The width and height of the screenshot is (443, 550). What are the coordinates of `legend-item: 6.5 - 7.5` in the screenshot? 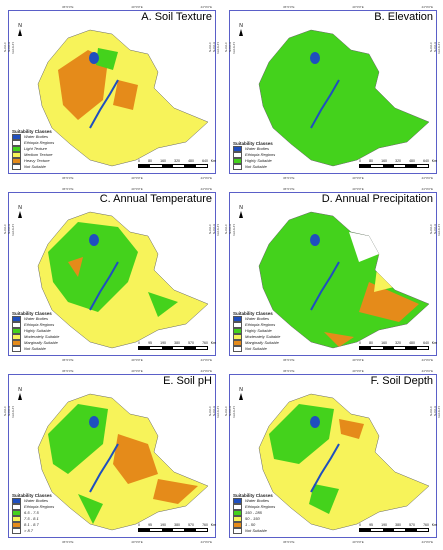 It's located at (33, 513).